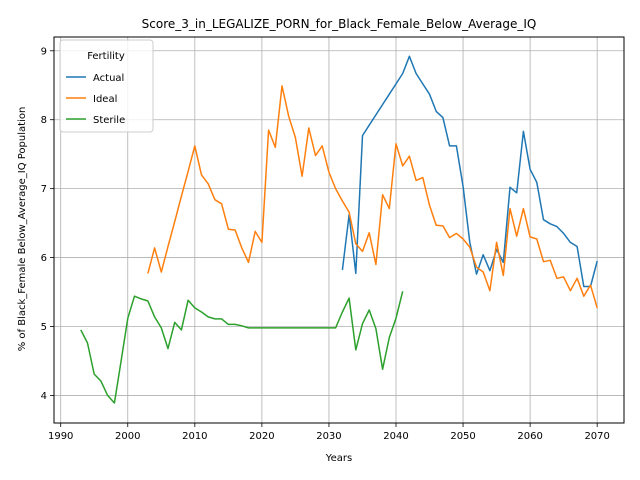 The width and height of the screenshot is (640, 480). What do you see at coordinates (44, 396) in the screenshot?
I see `y-tick-label: 4` at bounding box center [44, 396].